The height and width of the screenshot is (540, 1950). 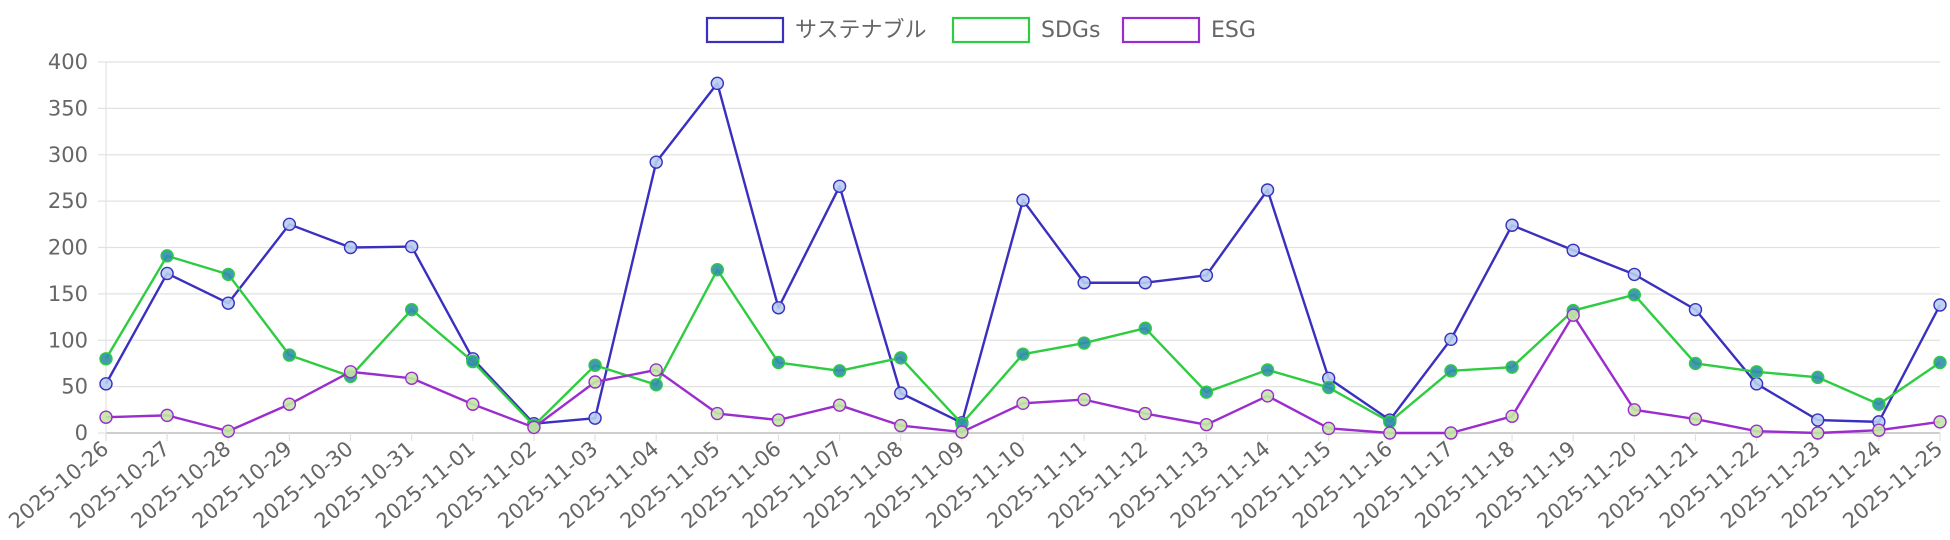 What do you see at coordinates (1233, 30) in the screenshot?
I see `legend-label: ESG` at bounding box center [1233, 30].